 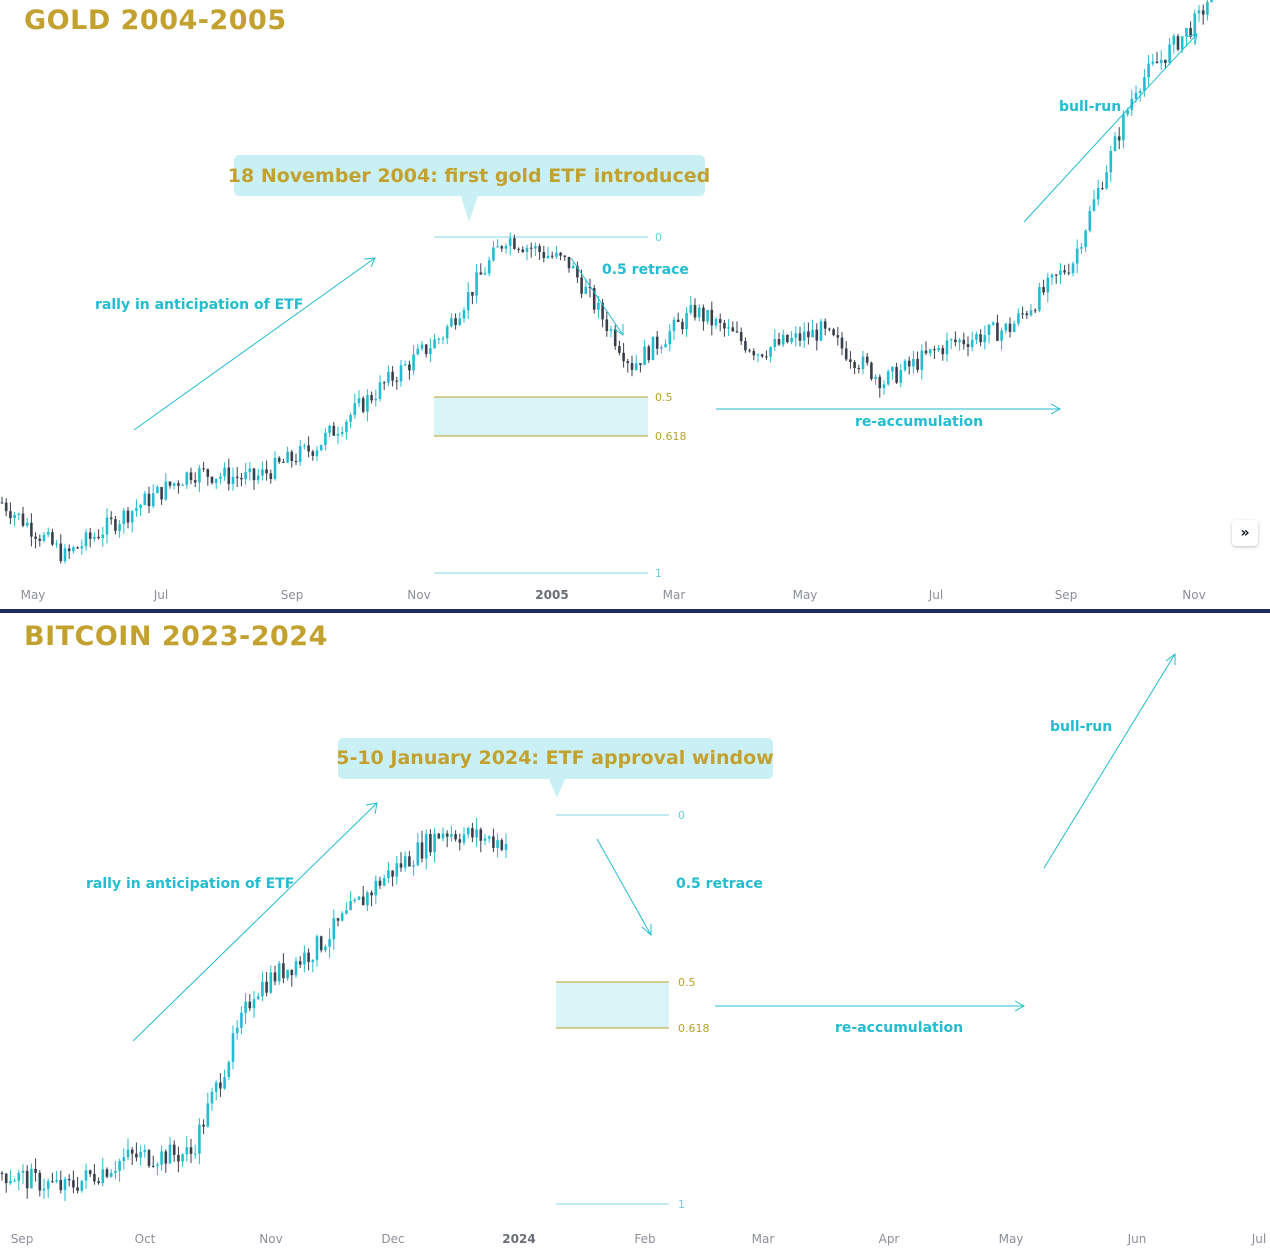 I want to click on gold-bullrun-arrow-head, so click(x=1191, y=39).